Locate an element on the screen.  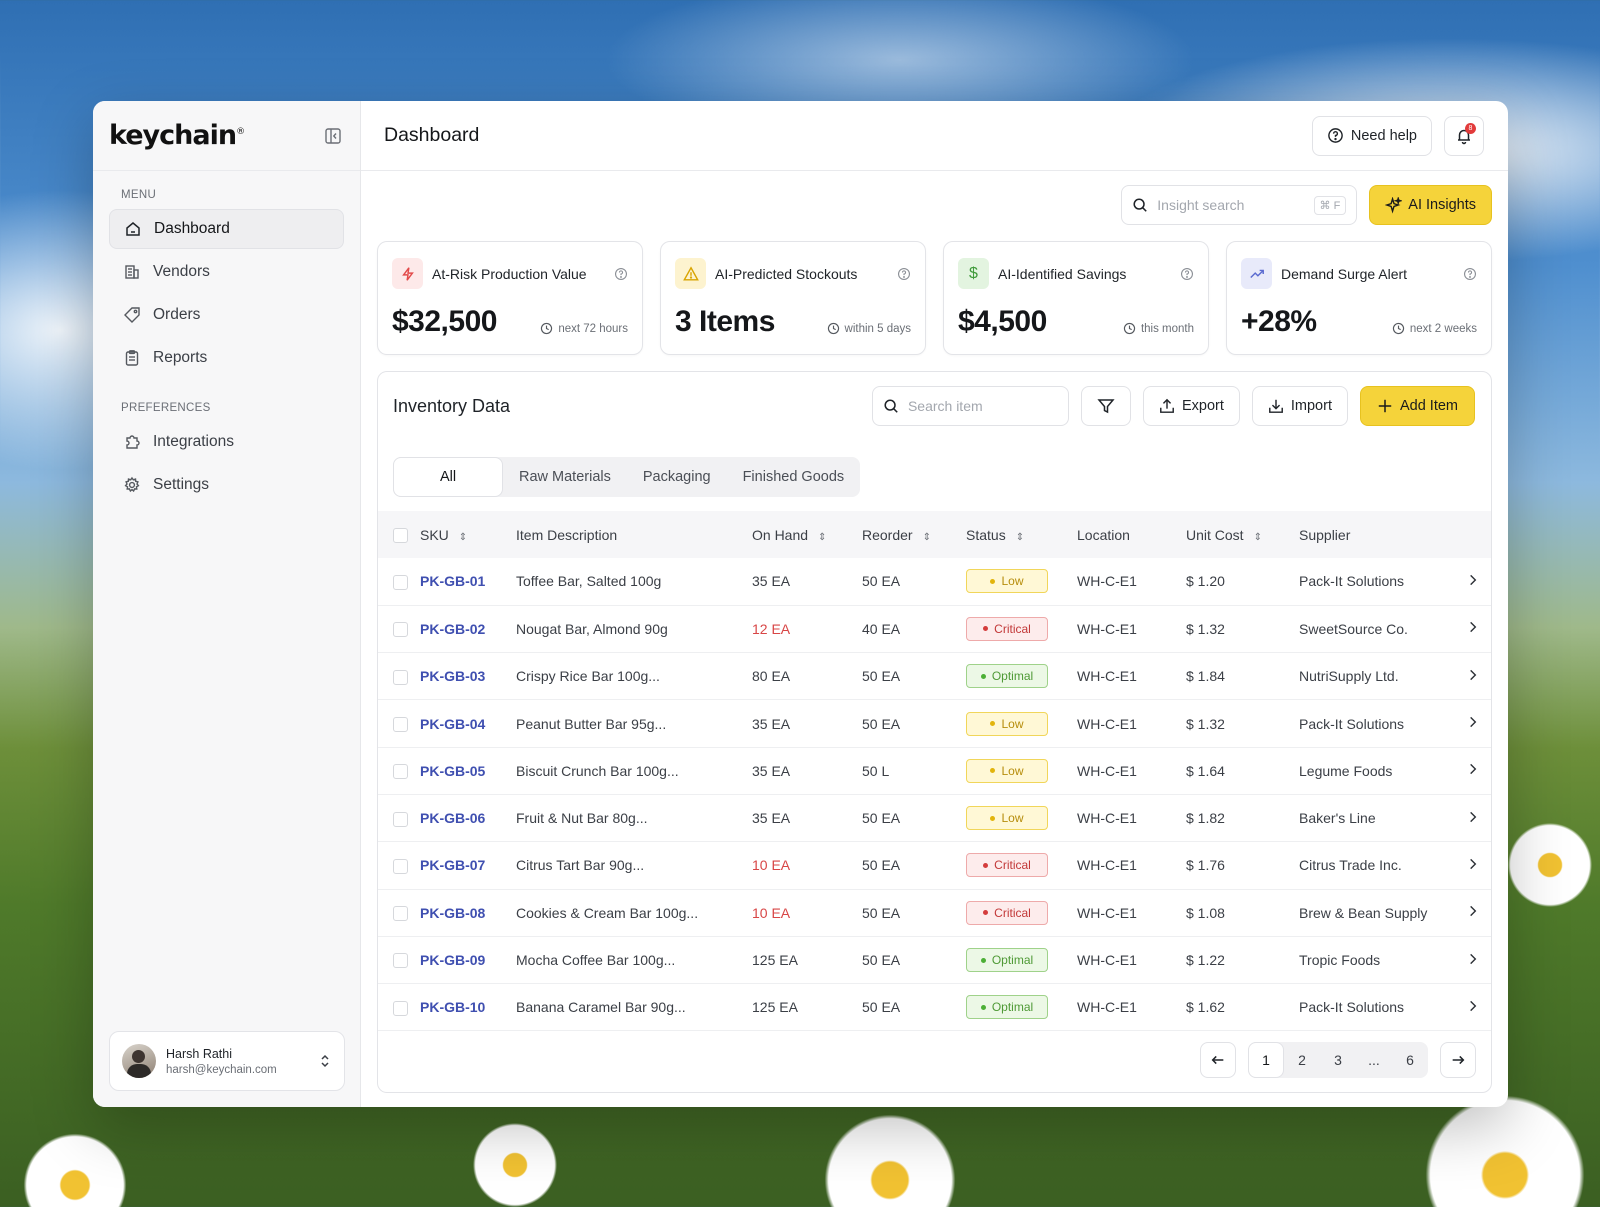
next-page-button is located at coordinates (1458, 1060).